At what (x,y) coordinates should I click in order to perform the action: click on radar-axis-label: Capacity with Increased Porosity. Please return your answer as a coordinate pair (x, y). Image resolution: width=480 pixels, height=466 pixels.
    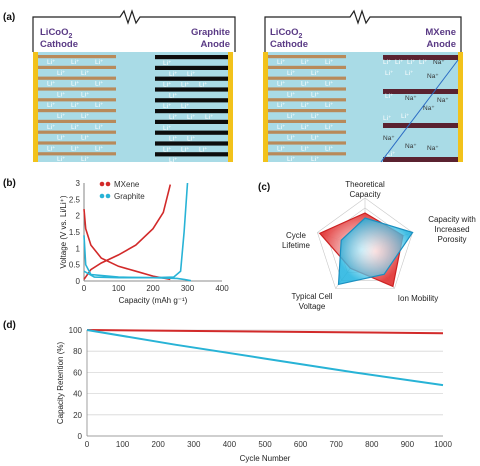
    Looking at the image, I should click on (452, 229).